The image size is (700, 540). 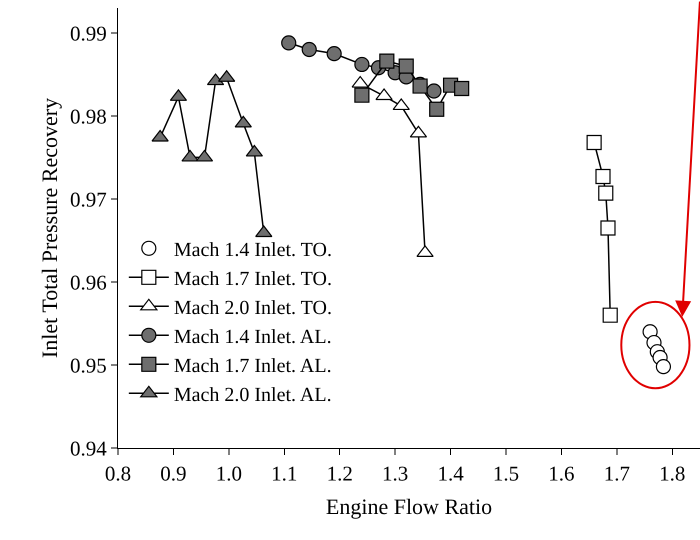 What do you see at coordinates (88, 116) in the screenshot?
I see `y-tick-label: 0.98` at bounding box center [88, 116].